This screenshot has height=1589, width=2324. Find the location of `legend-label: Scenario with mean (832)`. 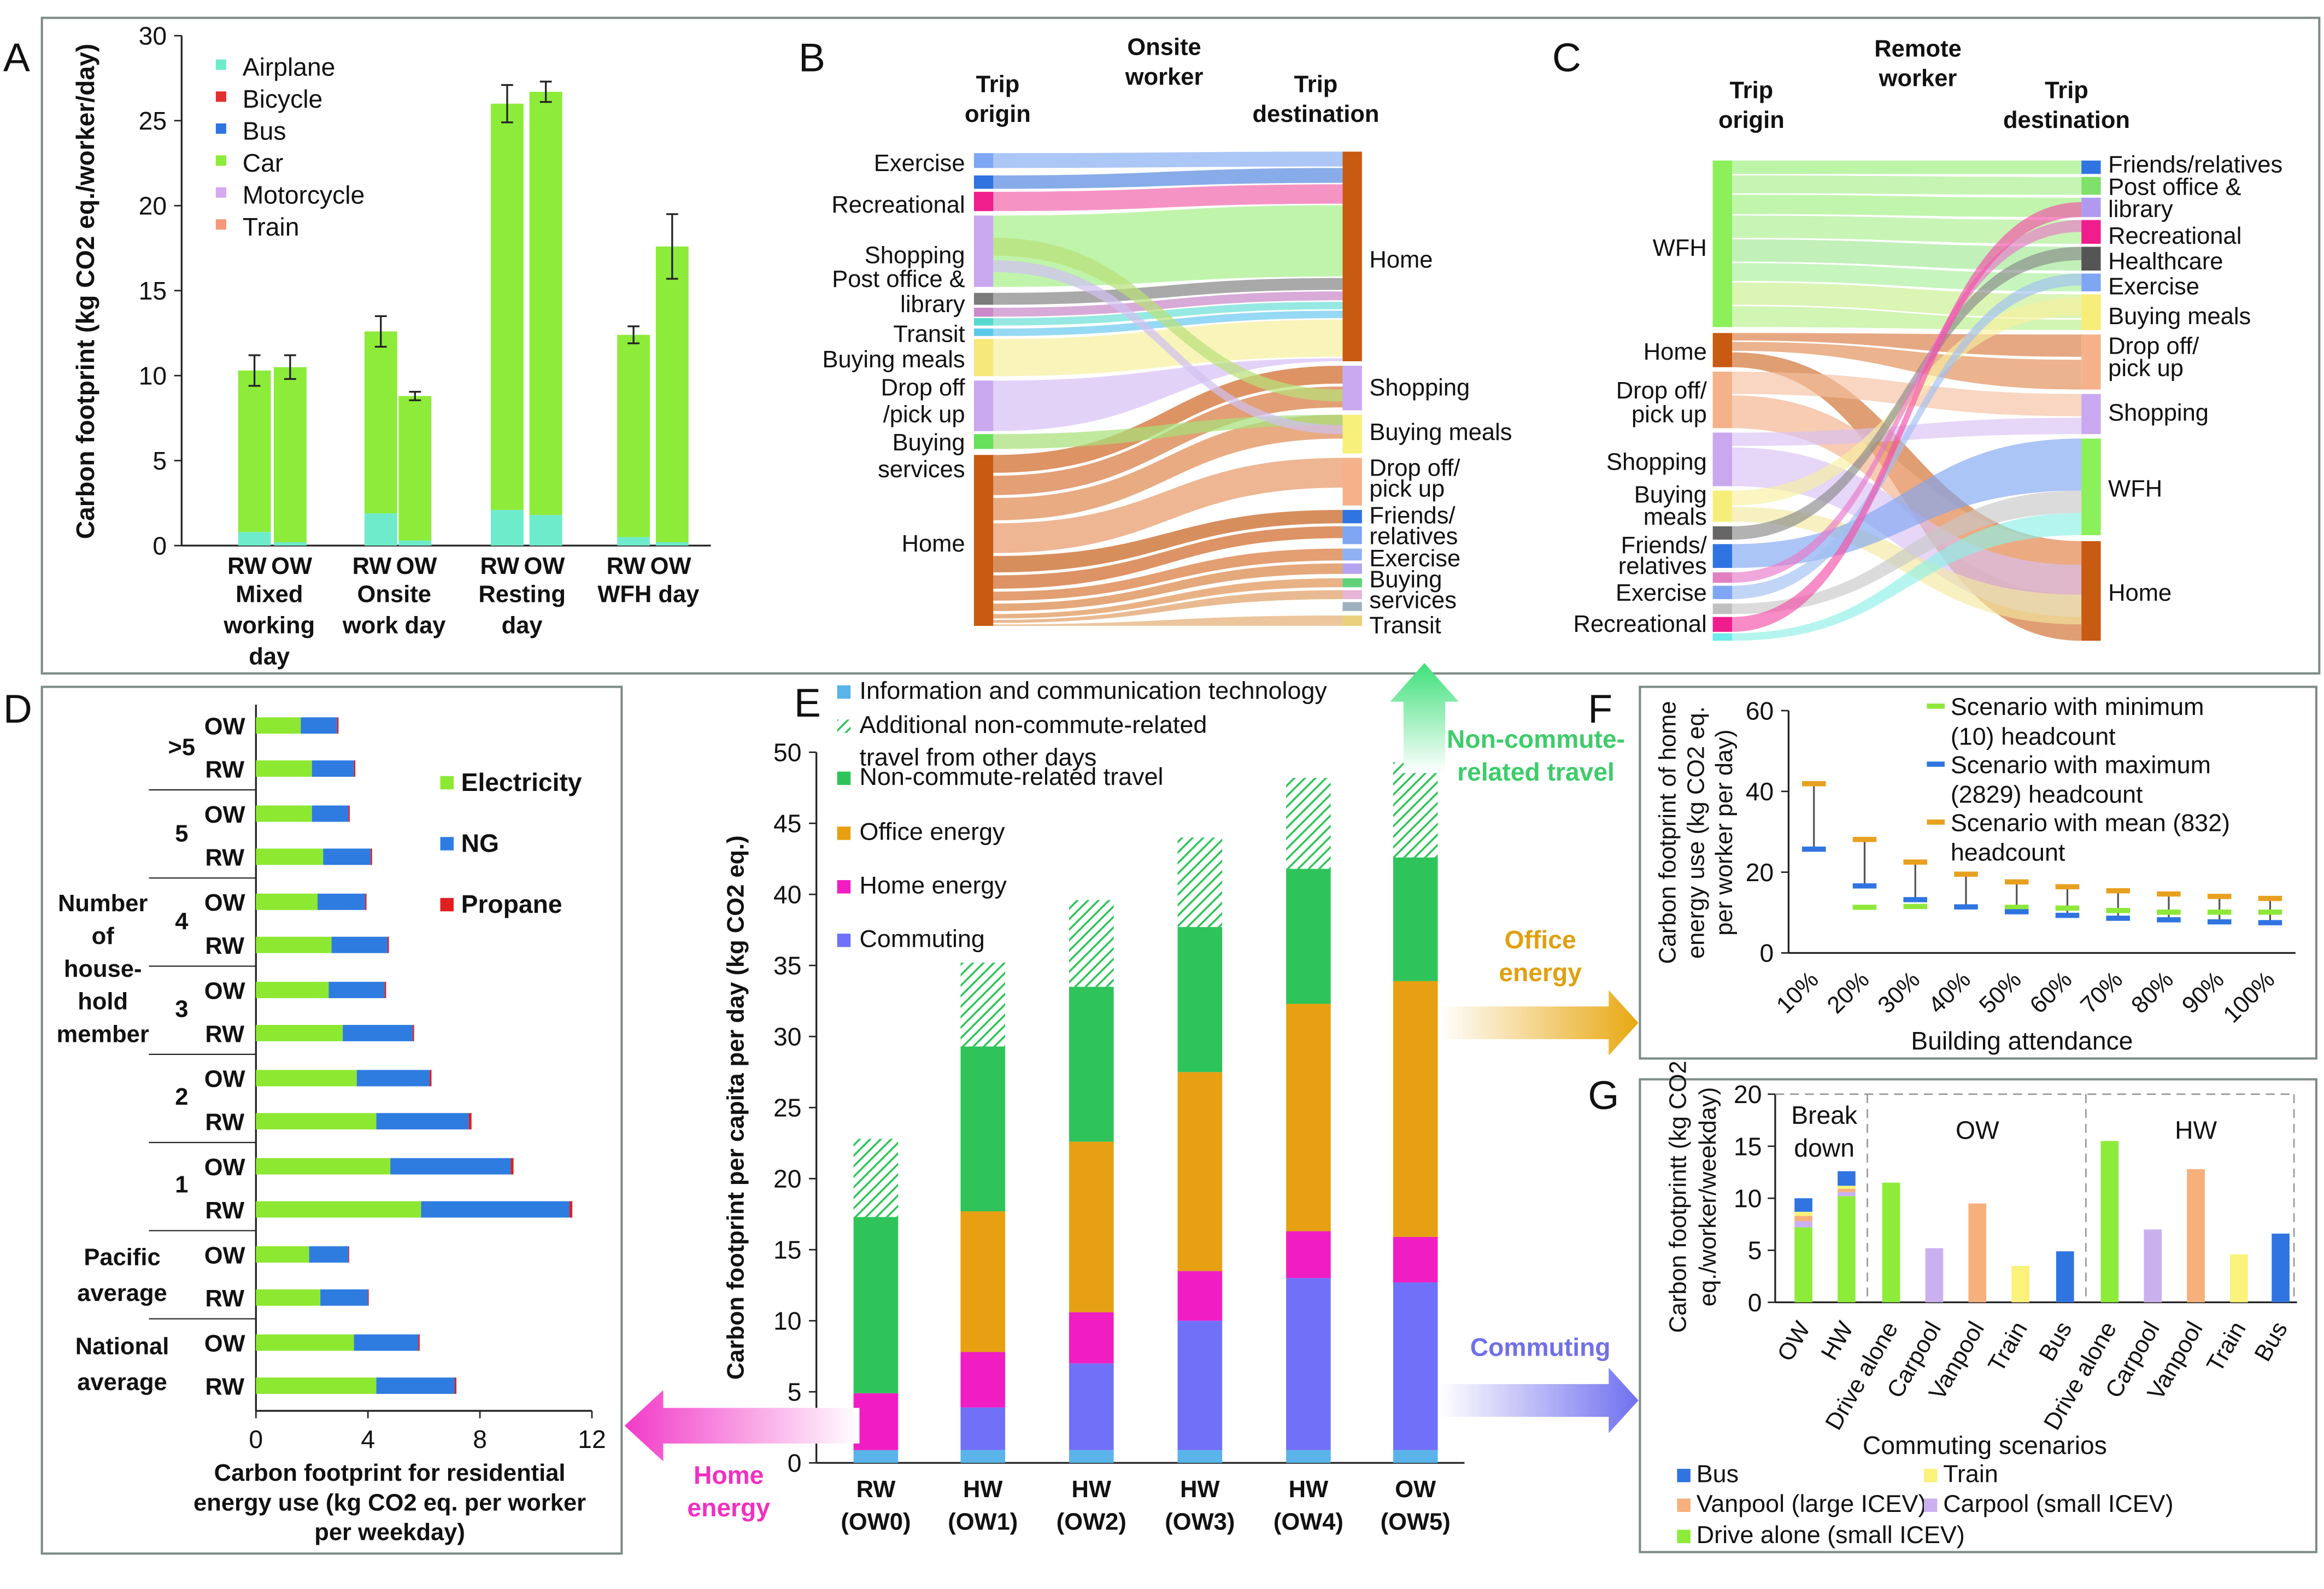

legend-label: Scenario with mean (832) is located at coordinates (2090, 822).